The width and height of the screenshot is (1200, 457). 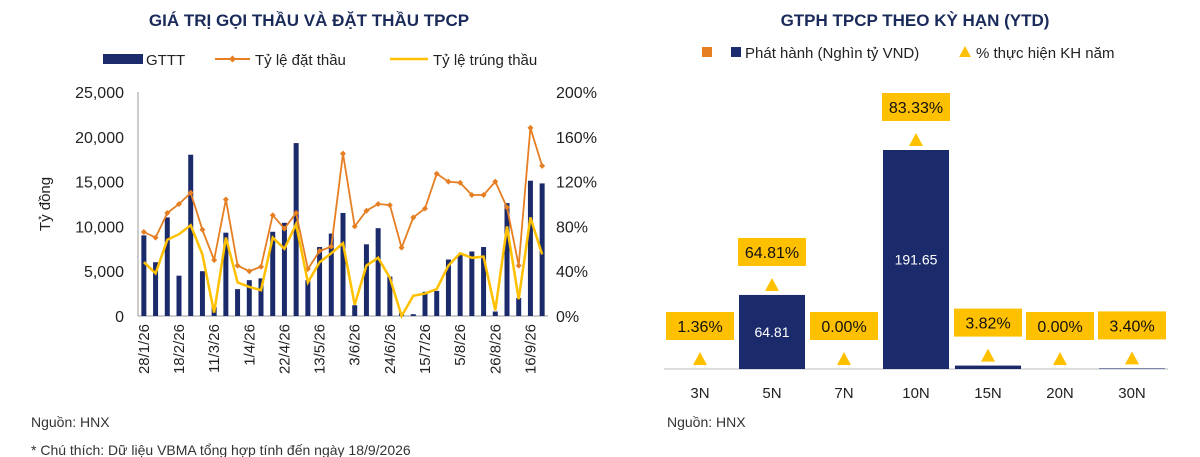 I want to click on left-y2-tick-label: 120%, so click(x=576, y=183).